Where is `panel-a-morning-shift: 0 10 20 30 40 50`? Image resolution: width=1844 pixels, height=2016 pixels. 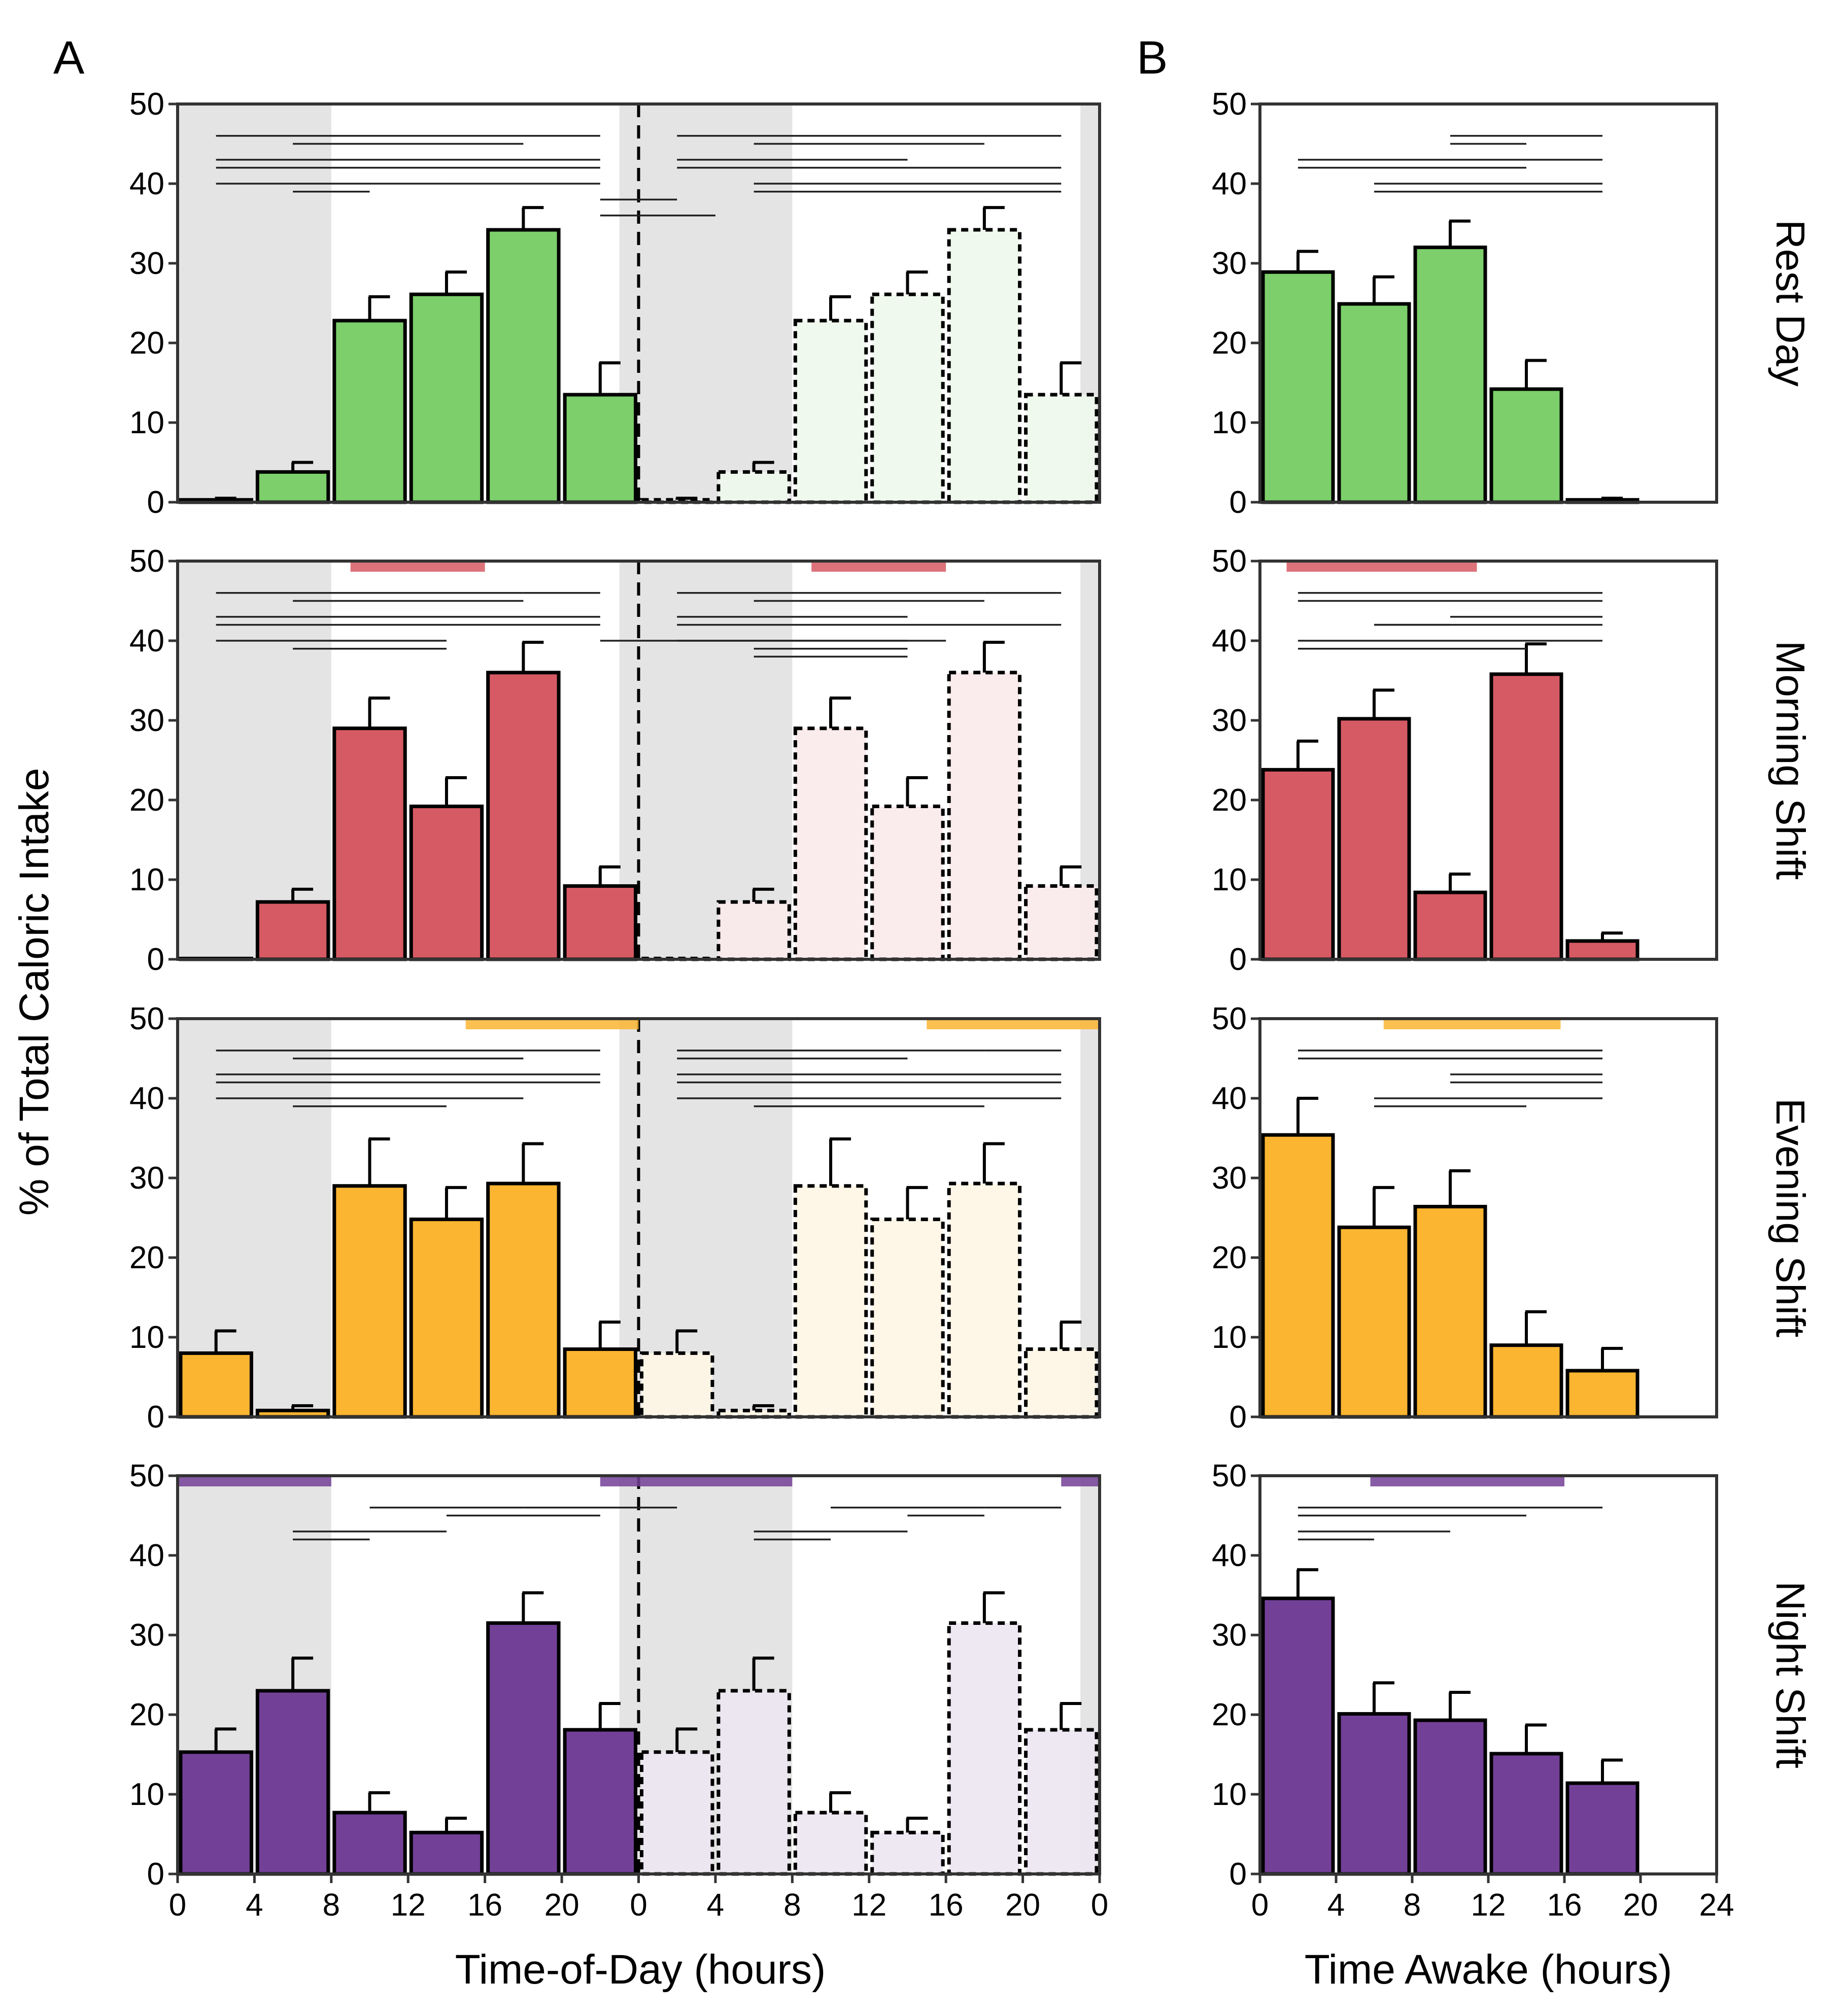 panel-a-morning-shift: 0 10 20 30 40 50 is located at coordinates (615, 760).